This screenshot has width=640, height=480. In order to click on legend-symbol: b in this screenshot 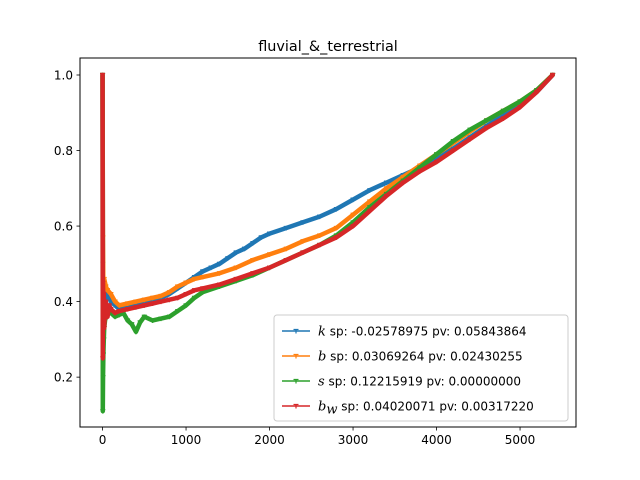, I will do `click(322, 407)`.